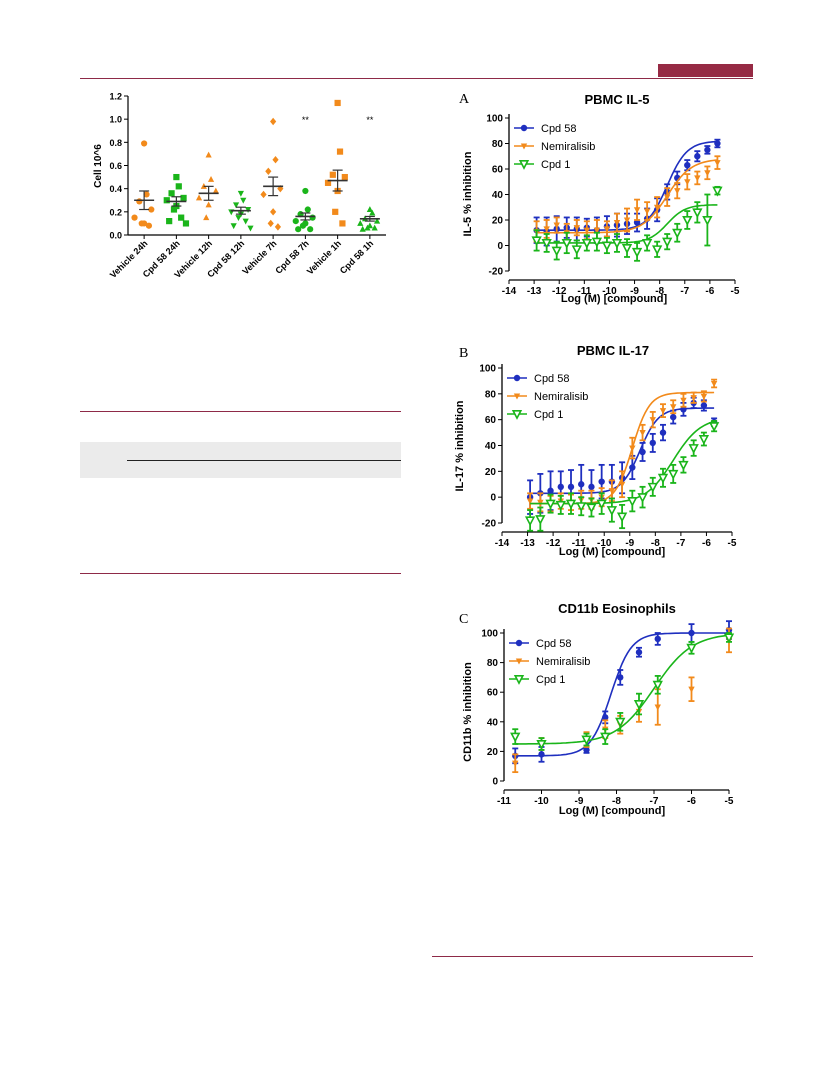 The width and height of the screenshot is (833, 1091). Describe the element at coordinates (464, 99) in the screenshot. I see `panel-letter-a: A` at that location.